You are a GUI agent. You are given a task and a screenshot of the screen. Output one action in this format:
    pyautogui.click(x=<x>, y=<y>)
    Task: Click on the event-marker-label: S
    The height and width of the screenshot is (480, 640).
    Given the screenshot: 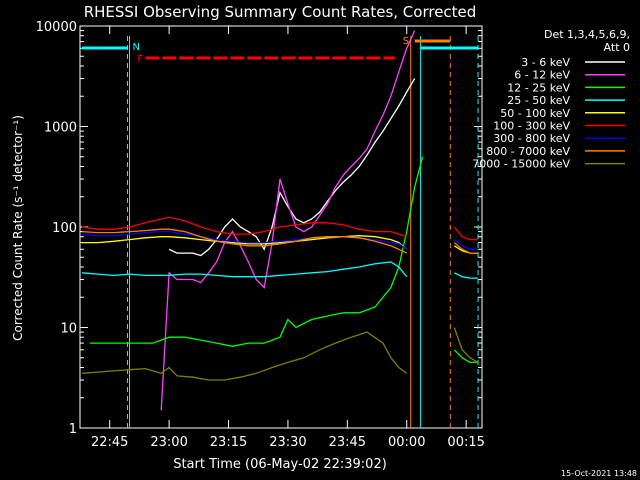 What is the action you would take?
    pyautogui.click(x=406, y=41)
    